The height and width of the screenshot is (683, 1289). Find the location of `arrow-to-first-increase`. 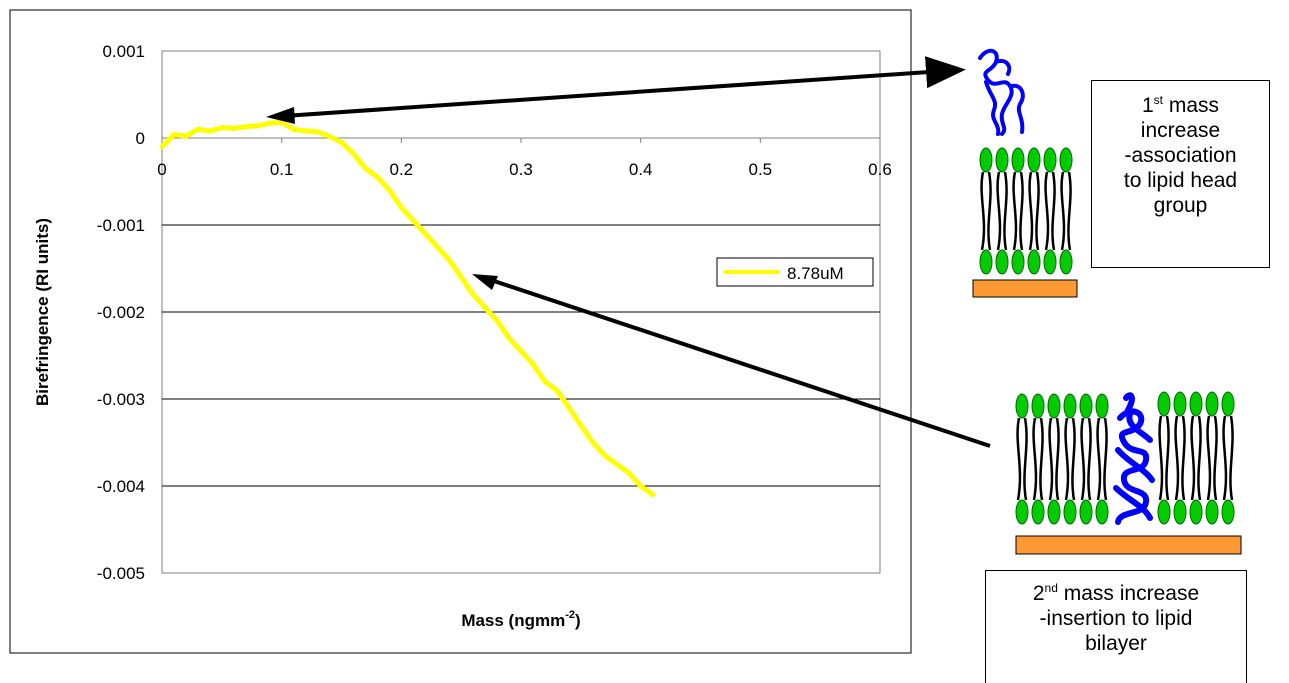

arrow-to-first-increase is located at coordinates (624, 87).